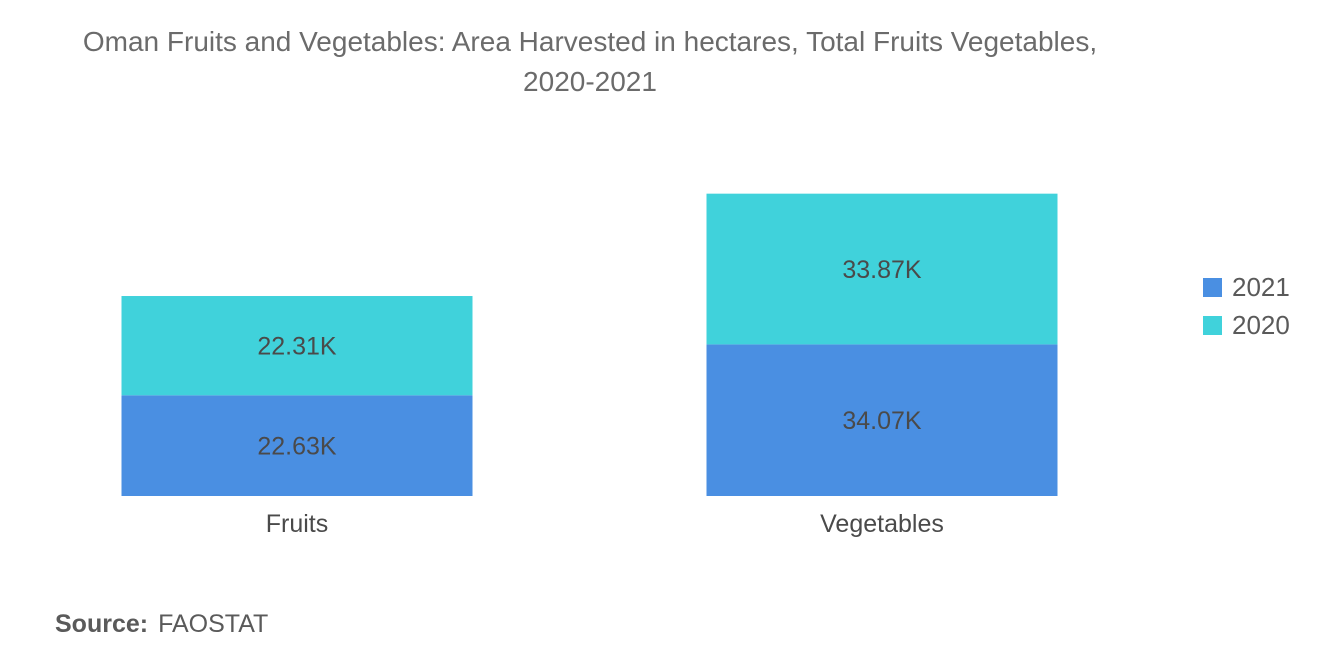  I want to click on legend-item-2021: 2021, so click(1246, 287).